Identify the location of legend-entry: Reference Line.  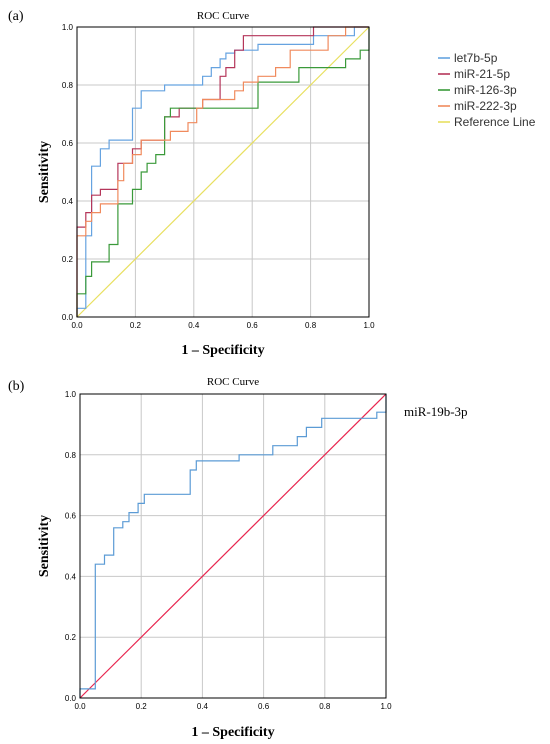
(495, 122).